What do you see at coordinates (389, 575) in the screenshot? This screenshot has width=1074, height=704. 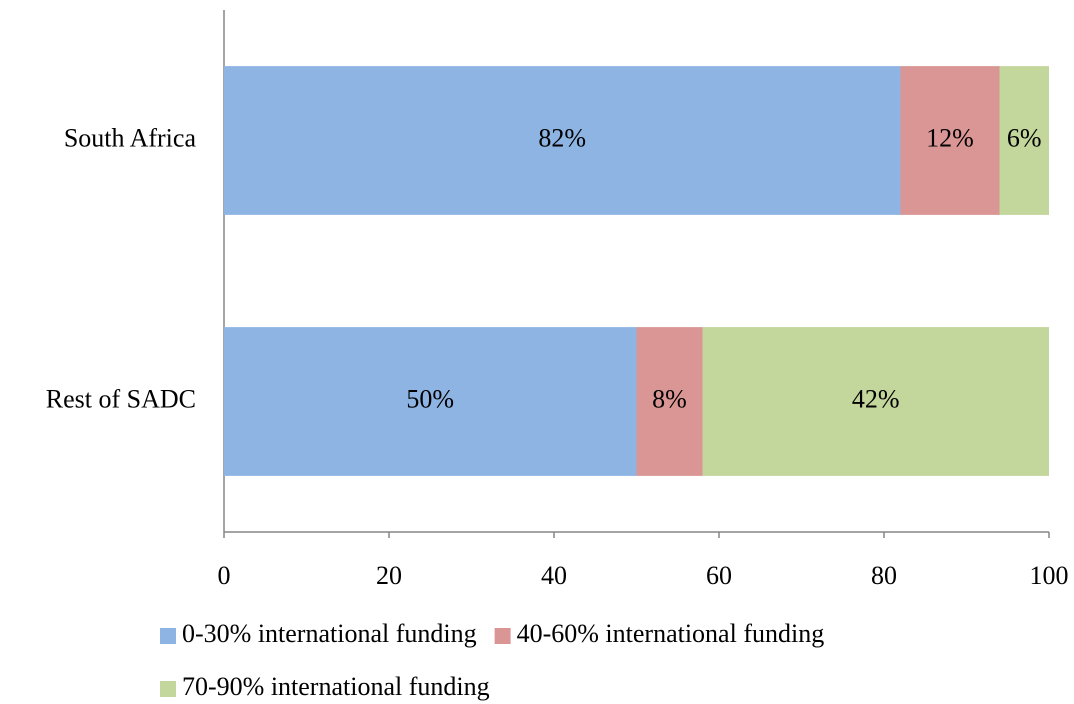 I see `x-tick-label: 20` at bounding box center [389, 575].